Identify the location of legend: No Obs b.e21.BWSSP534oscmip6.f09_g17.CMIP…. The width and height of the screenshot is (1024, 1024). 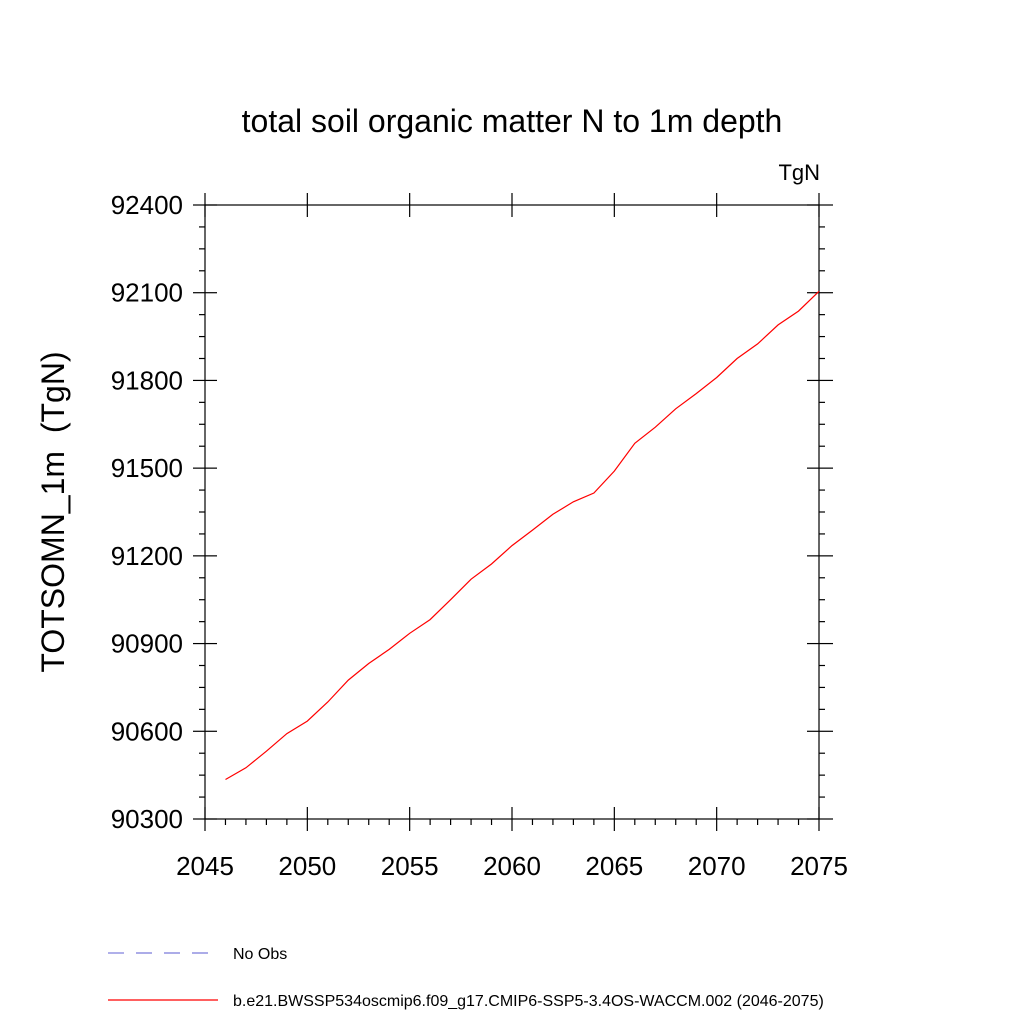
(466, 978).